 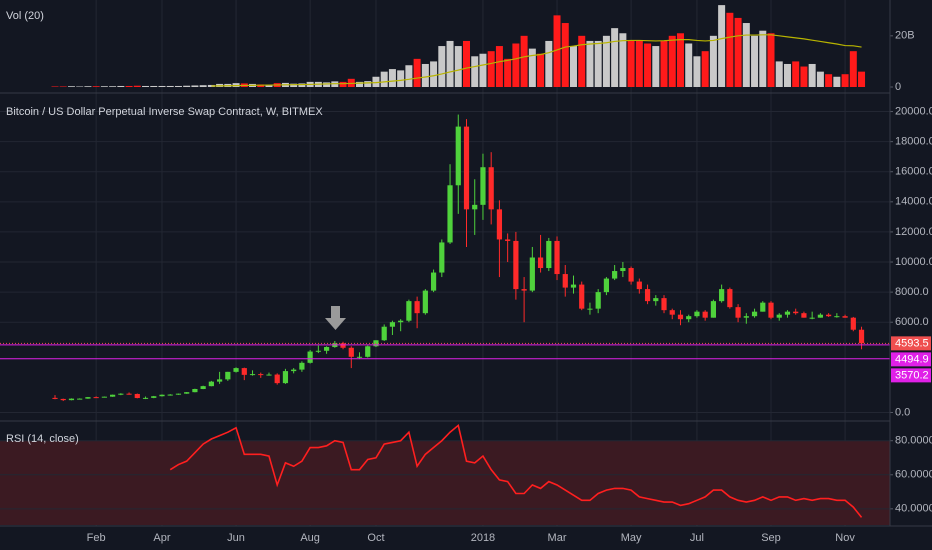 I want to click on y-tick-label: 10000.0, so click(x=913, y=262).